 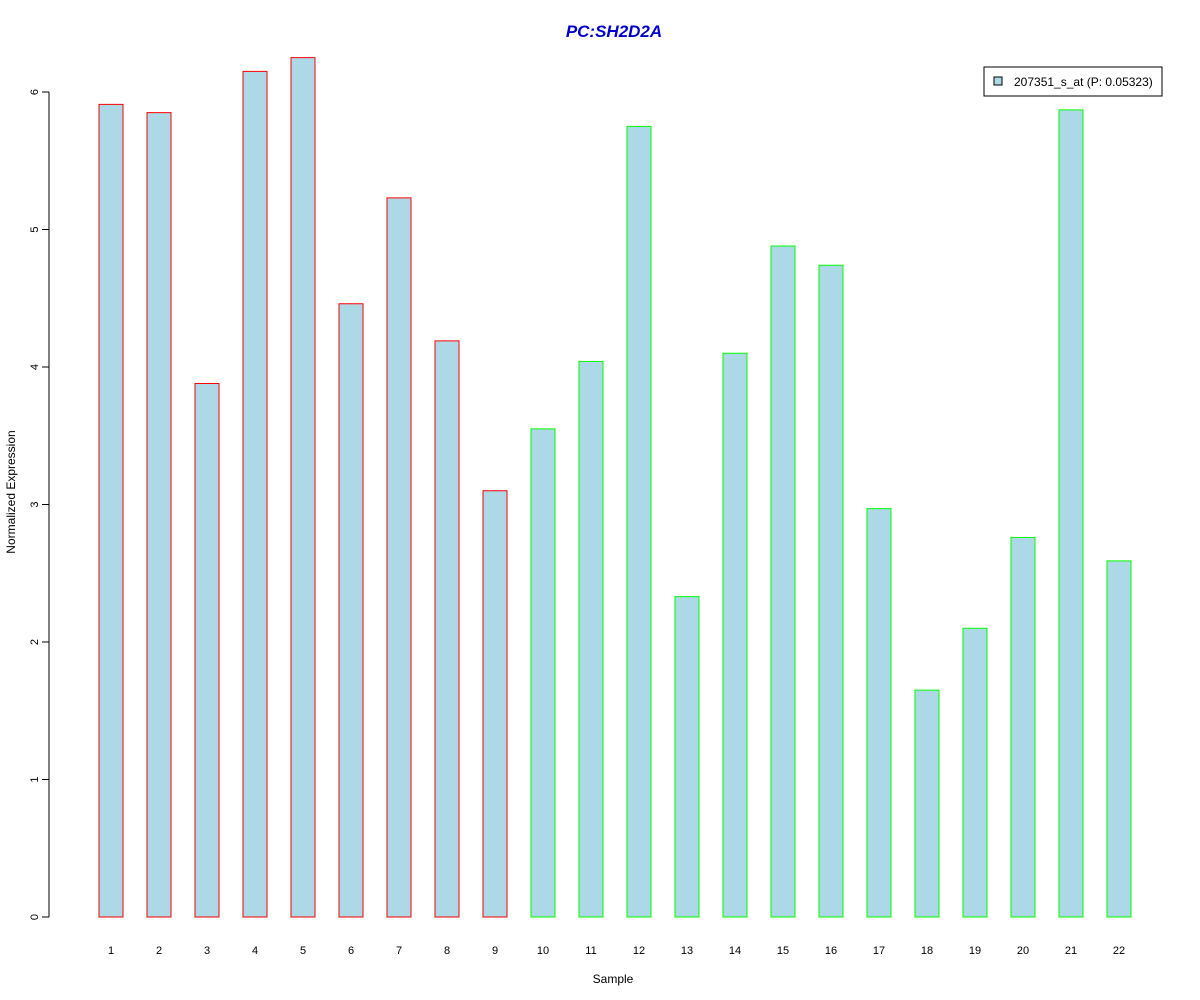 What do you see at coordinates (399, 951) in the screenshot?
I see `x-tick-label: 7` at bounding box center [399, 951].